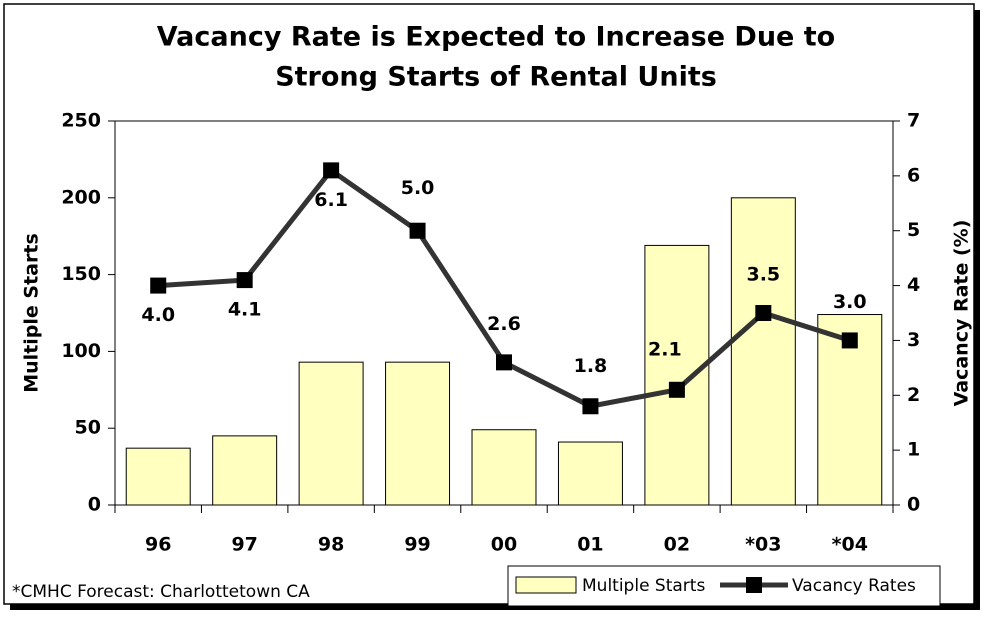  I want to click on data-label: 1.8, so click(591, 366).